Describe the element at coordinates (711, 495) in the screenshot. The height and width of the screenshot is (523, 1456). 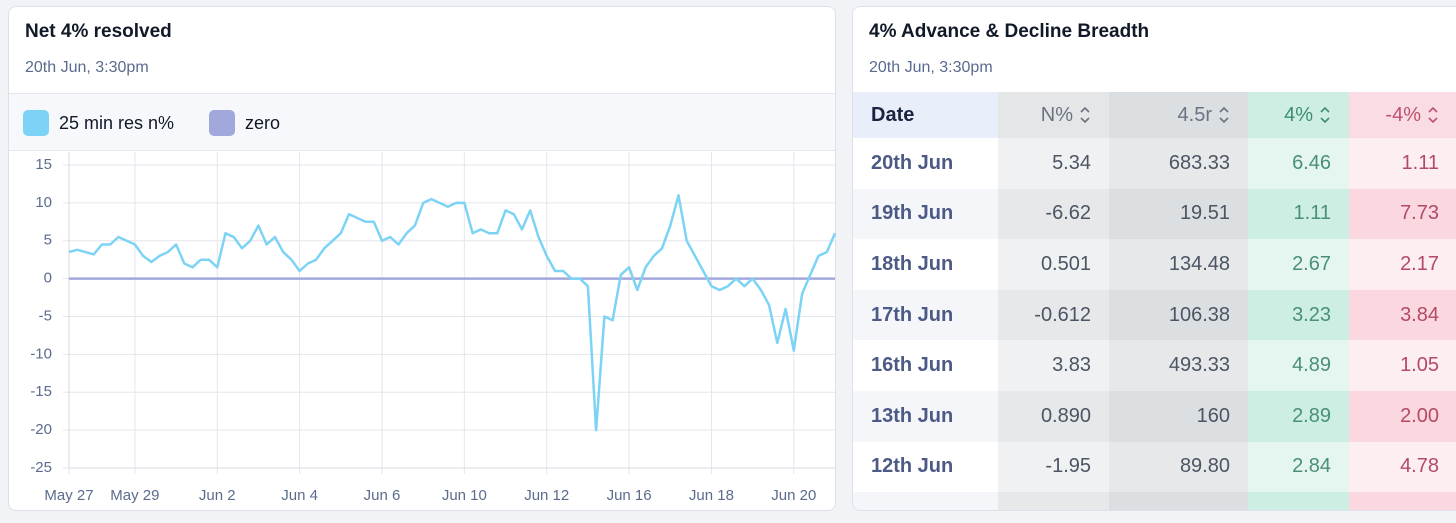
I see `x-tick-label: Jun 18` at that location.